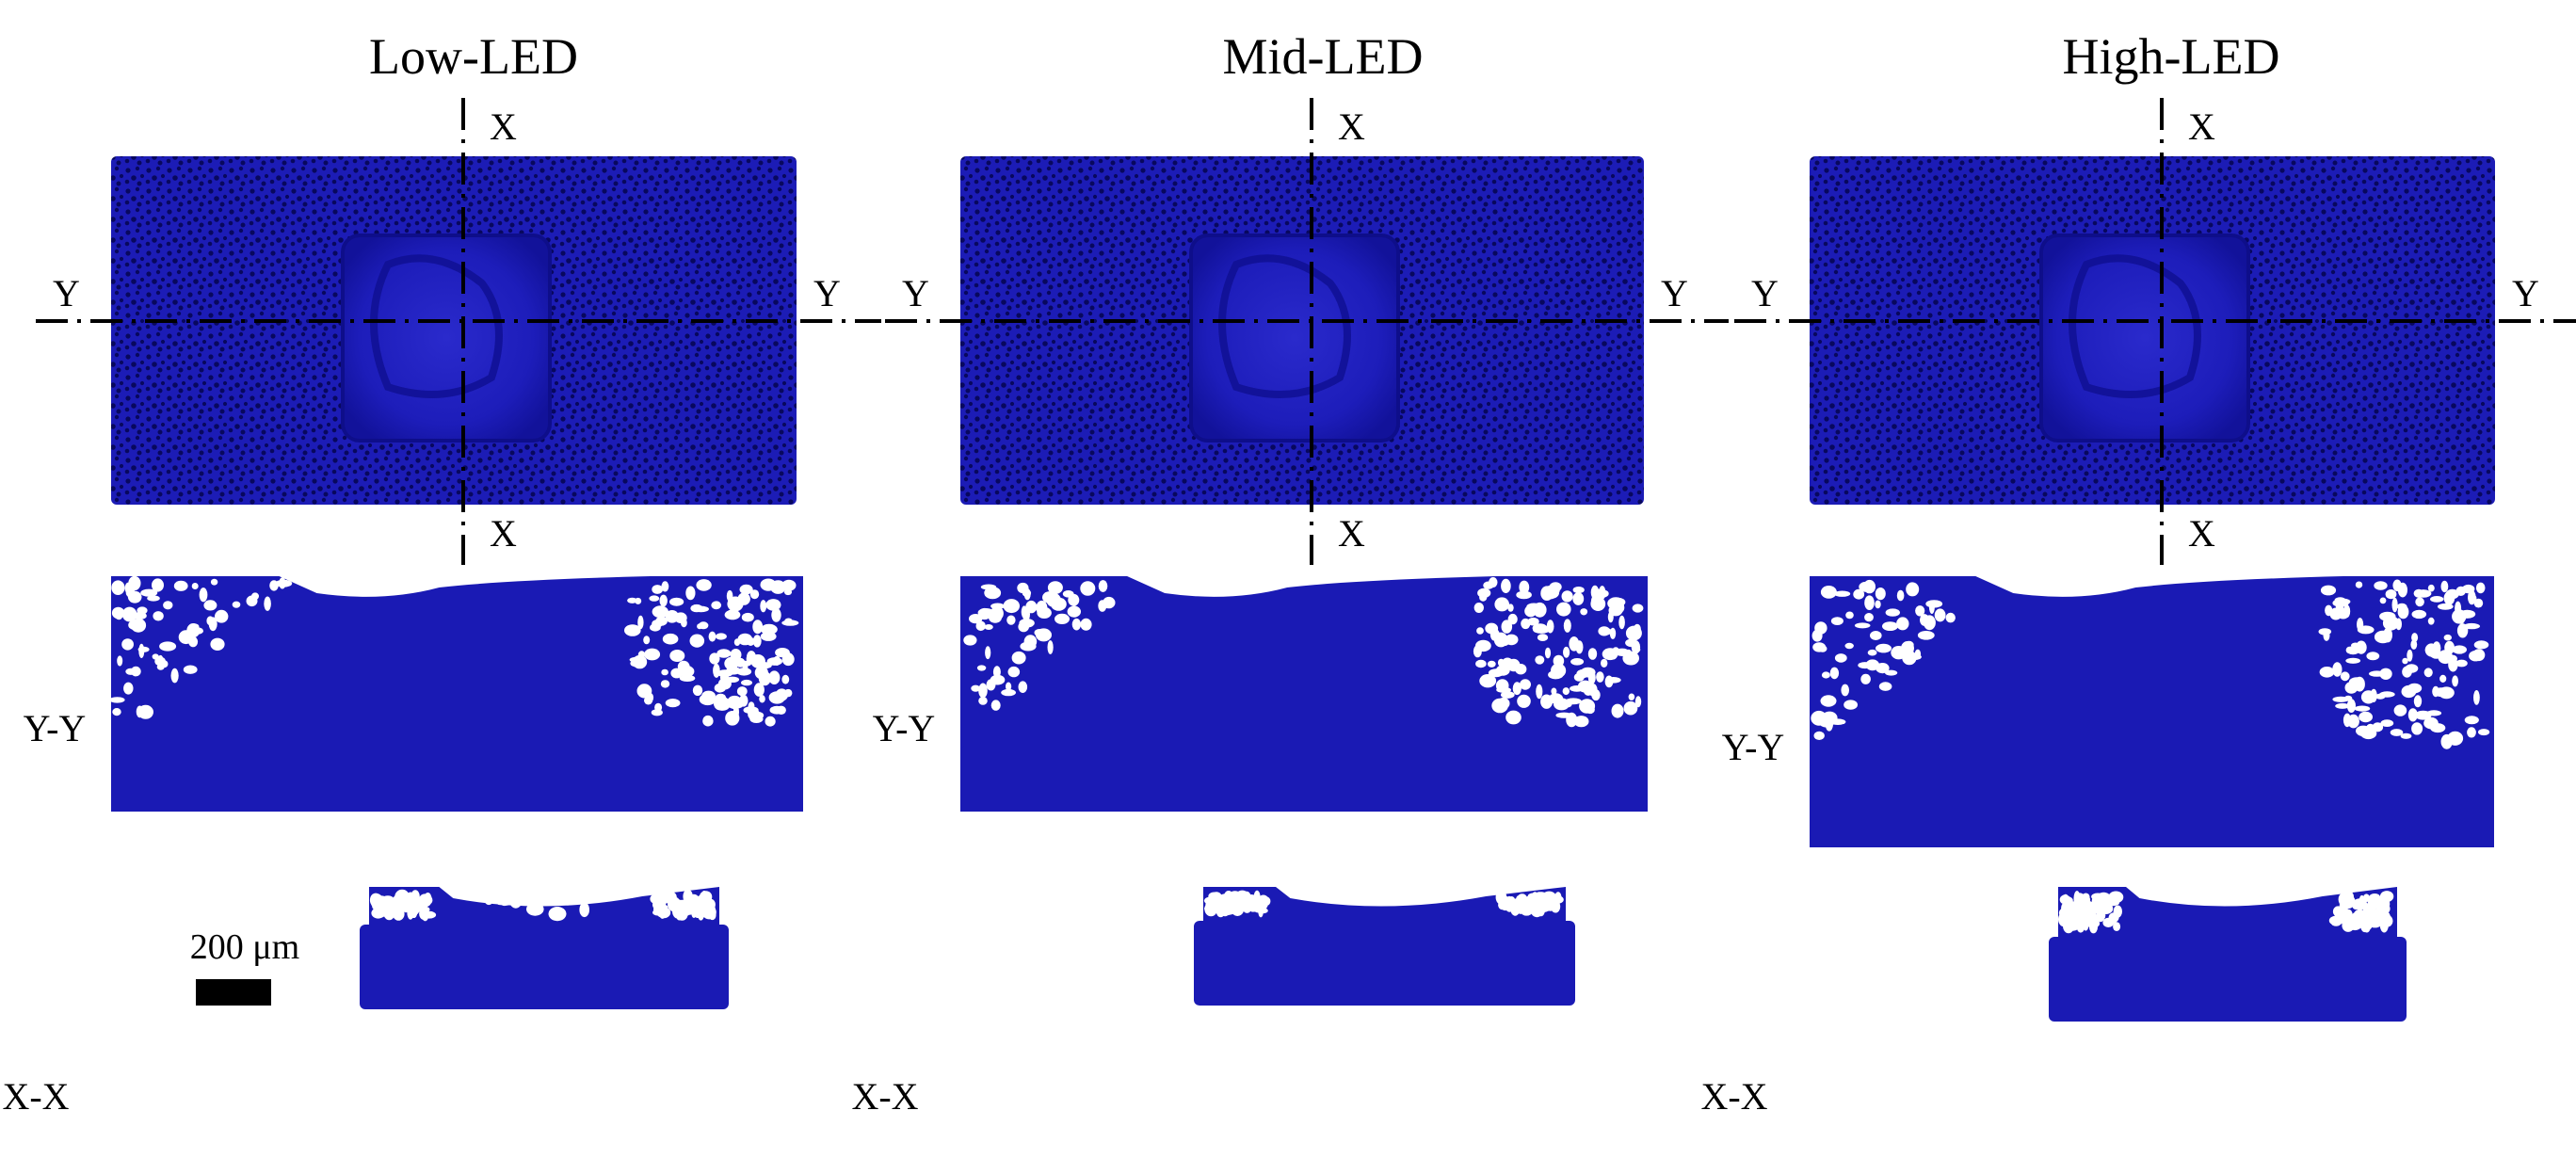 The width and height of the screenshot is (2576, 1175). I want to click on scale-bar-line, so click(233, 992).